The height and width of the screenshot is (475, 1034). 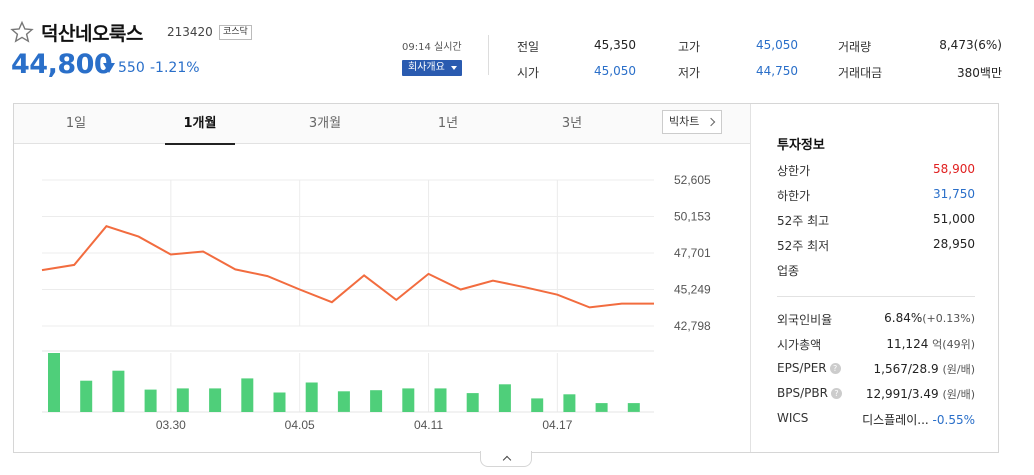 What do you see at coordinates (448, 123) in the screenshot?
I see `tab-1year: 1년` at bounding box center [448, 123].